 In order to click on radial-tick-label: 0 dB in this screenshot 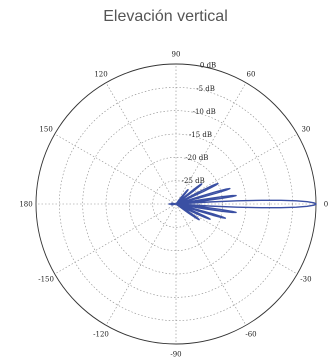, I will do `click(208, 66)`.